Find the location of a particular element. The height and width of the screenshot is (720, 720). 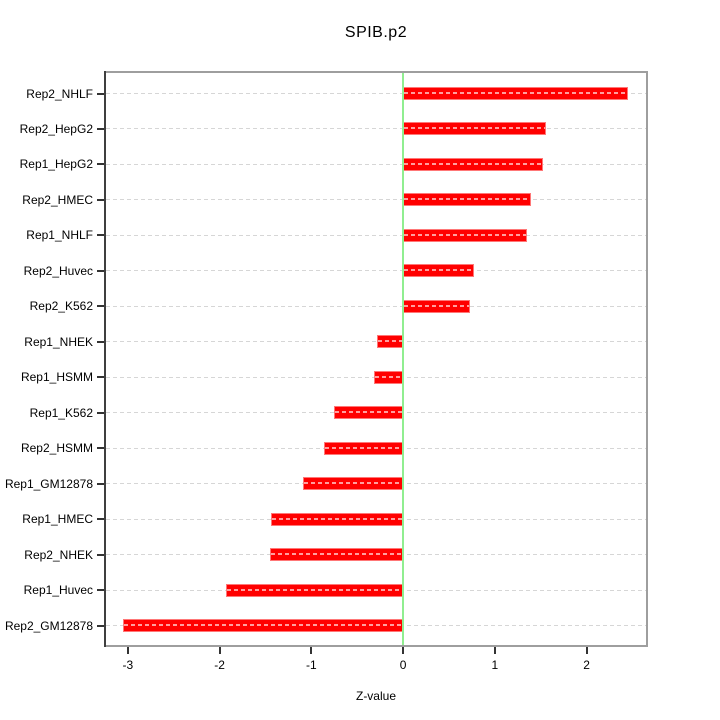

bar-rep1_huvec is located at coordinates (315, 590).